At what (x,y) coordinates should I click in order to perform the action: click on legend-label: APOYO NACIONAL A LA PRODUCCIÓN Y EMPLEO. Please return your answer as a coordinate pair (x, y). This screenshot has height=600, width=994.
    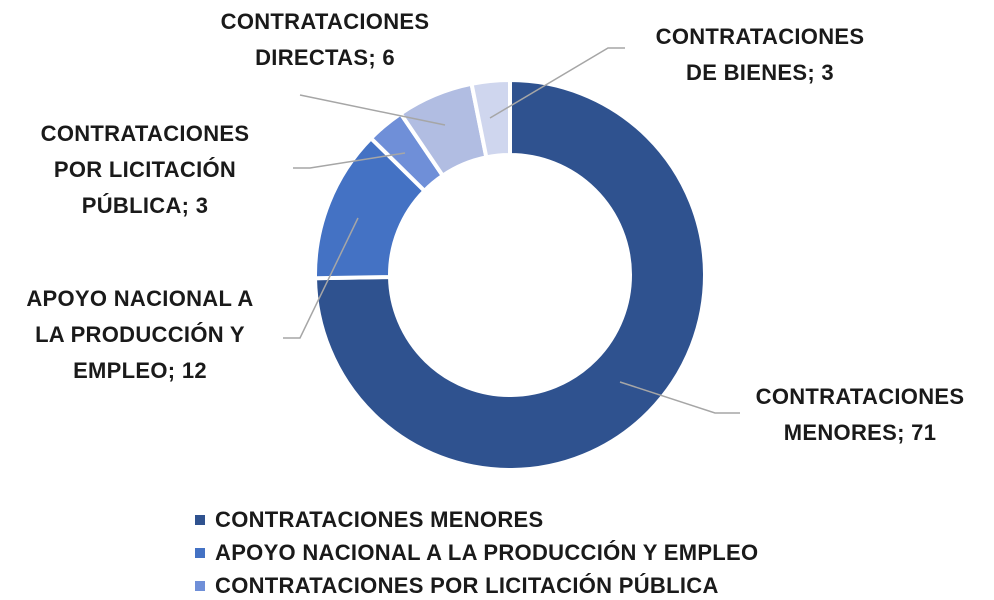
    Looking at the image, I should click on (486, 552).